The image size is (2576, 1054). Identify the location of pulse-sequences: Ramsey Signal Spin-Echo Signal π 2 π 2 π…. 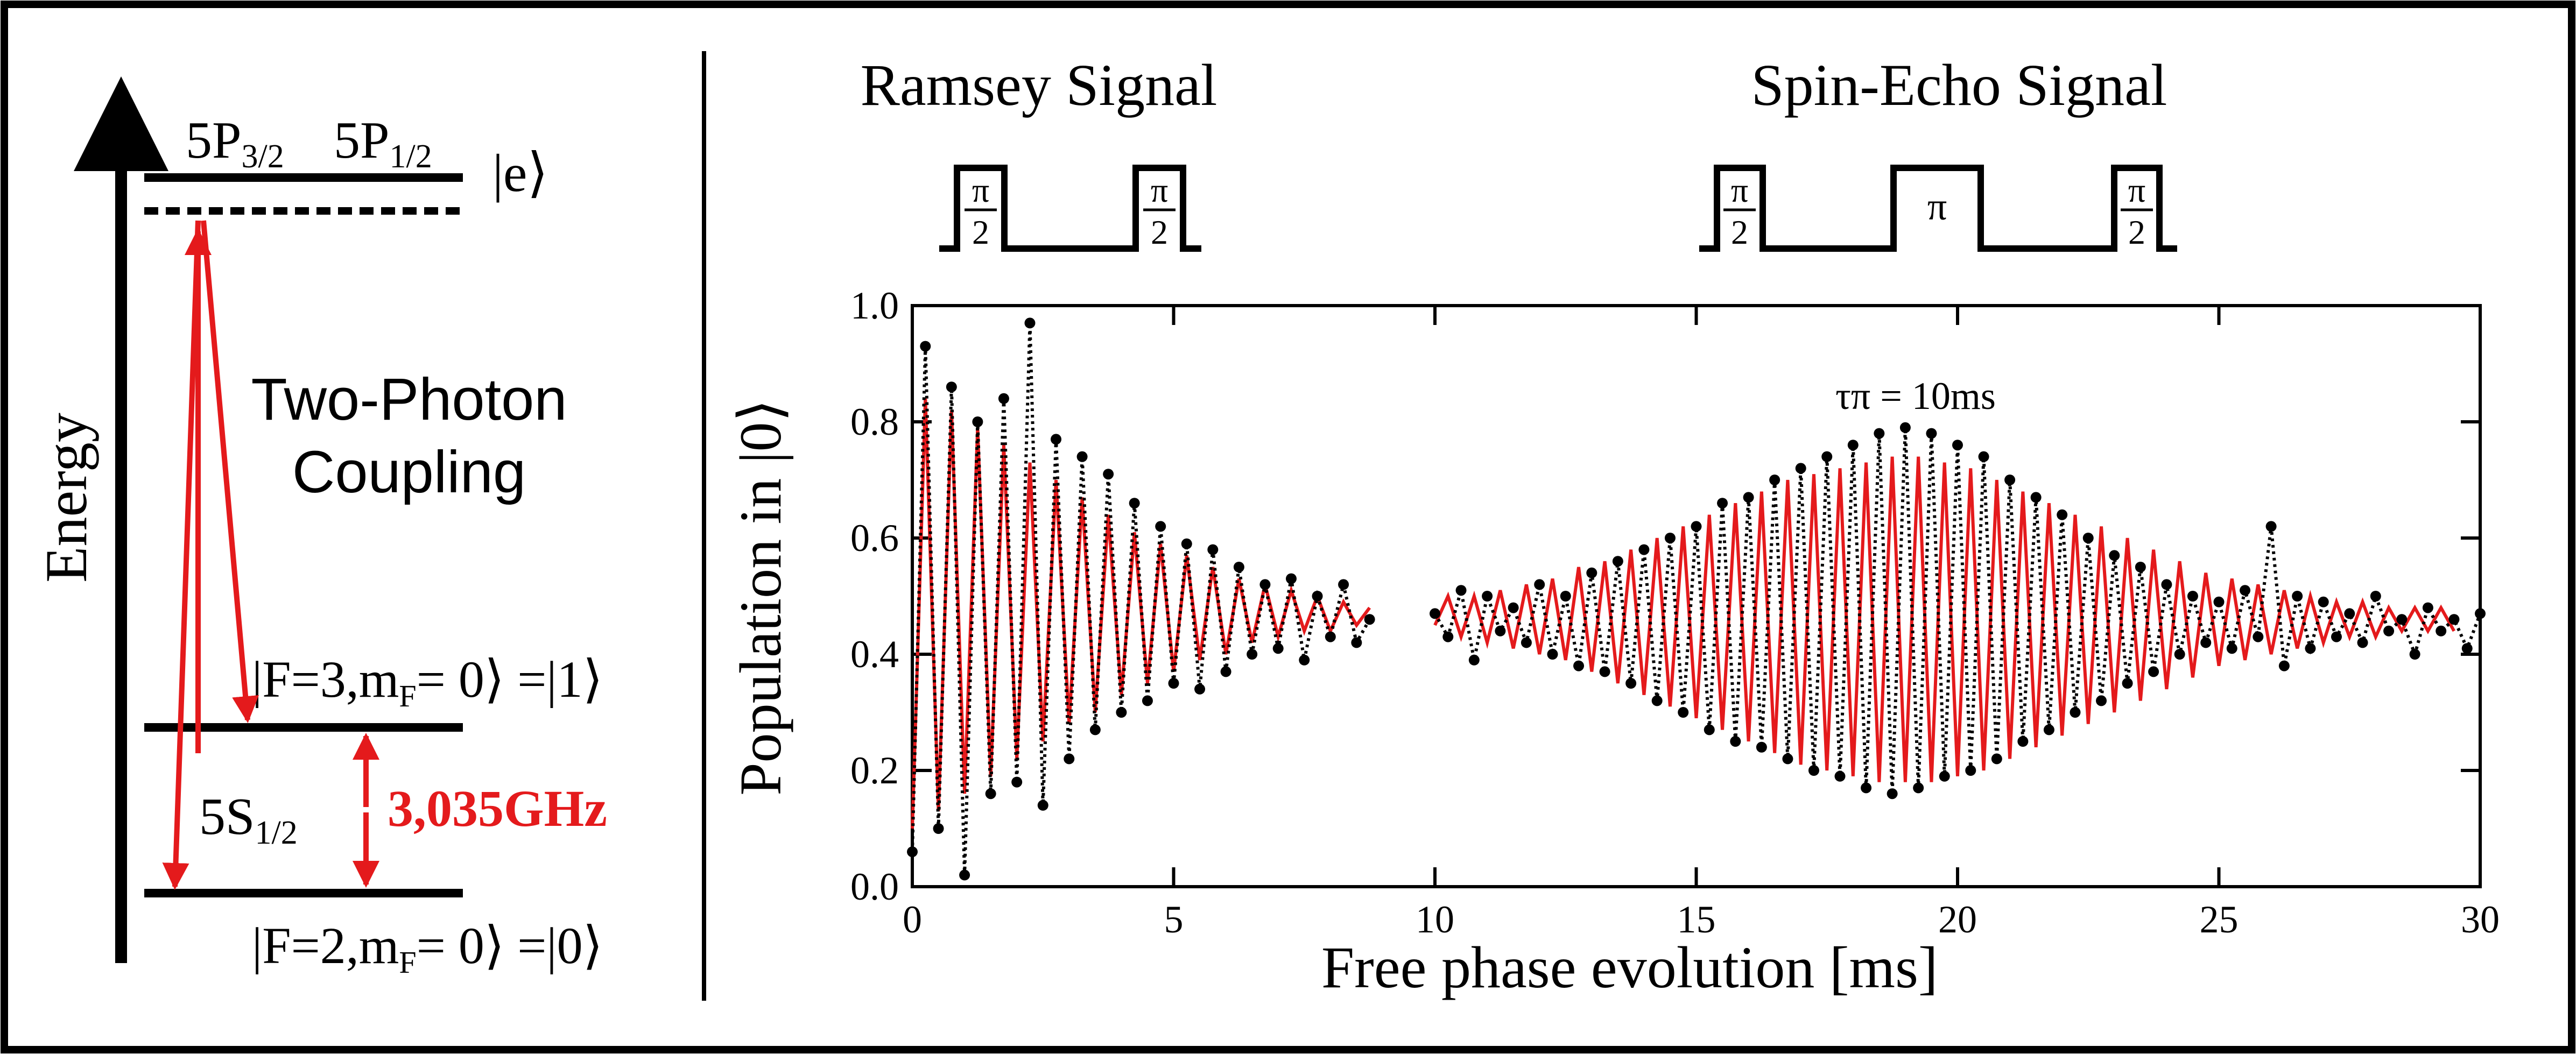
(1518, 152).